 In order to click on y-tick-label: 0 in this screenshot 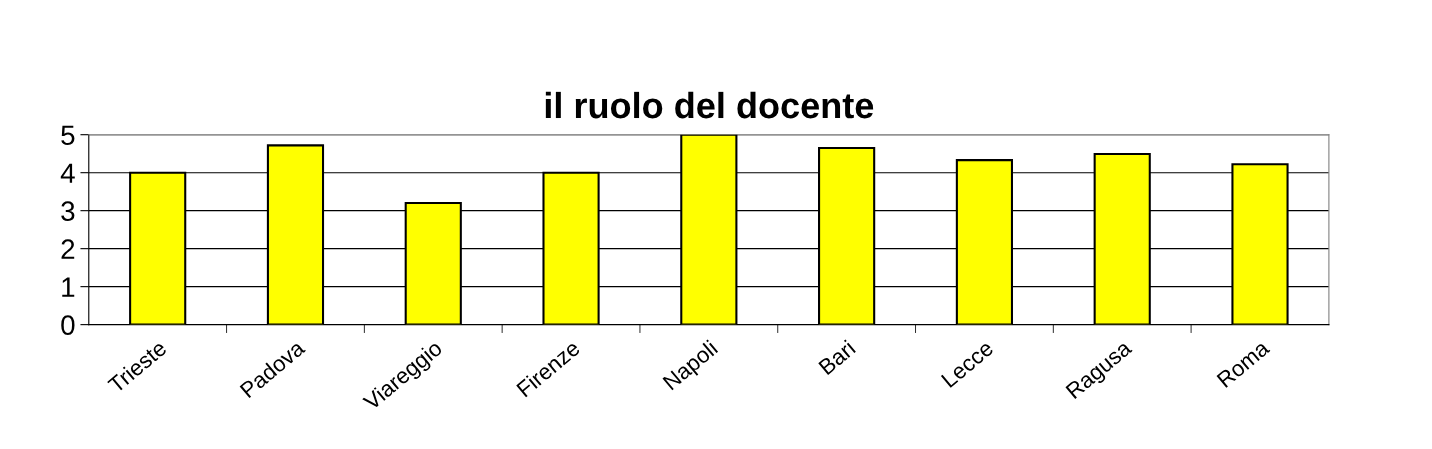, I will do `click(68, 325)`.